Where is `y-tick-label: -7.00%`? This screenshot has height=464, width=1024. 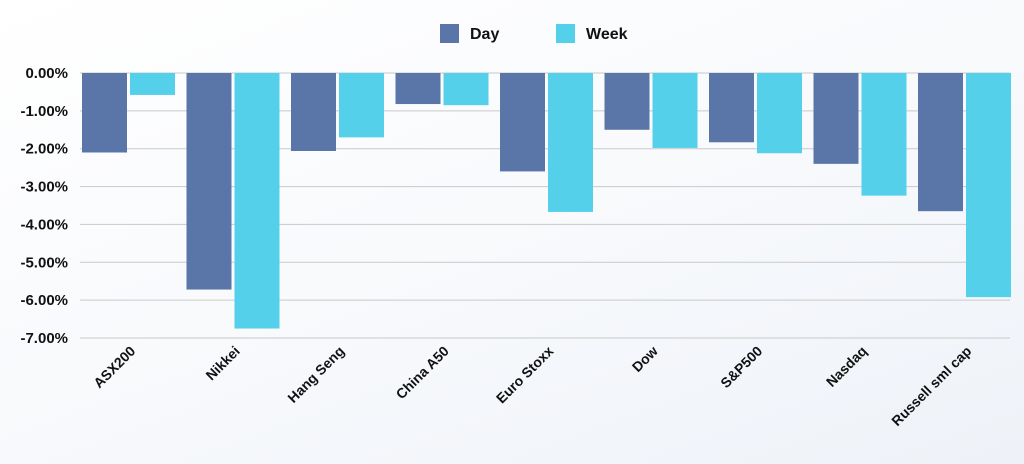 y-tick-label: -7.00% is located at coordinates (44, 338).